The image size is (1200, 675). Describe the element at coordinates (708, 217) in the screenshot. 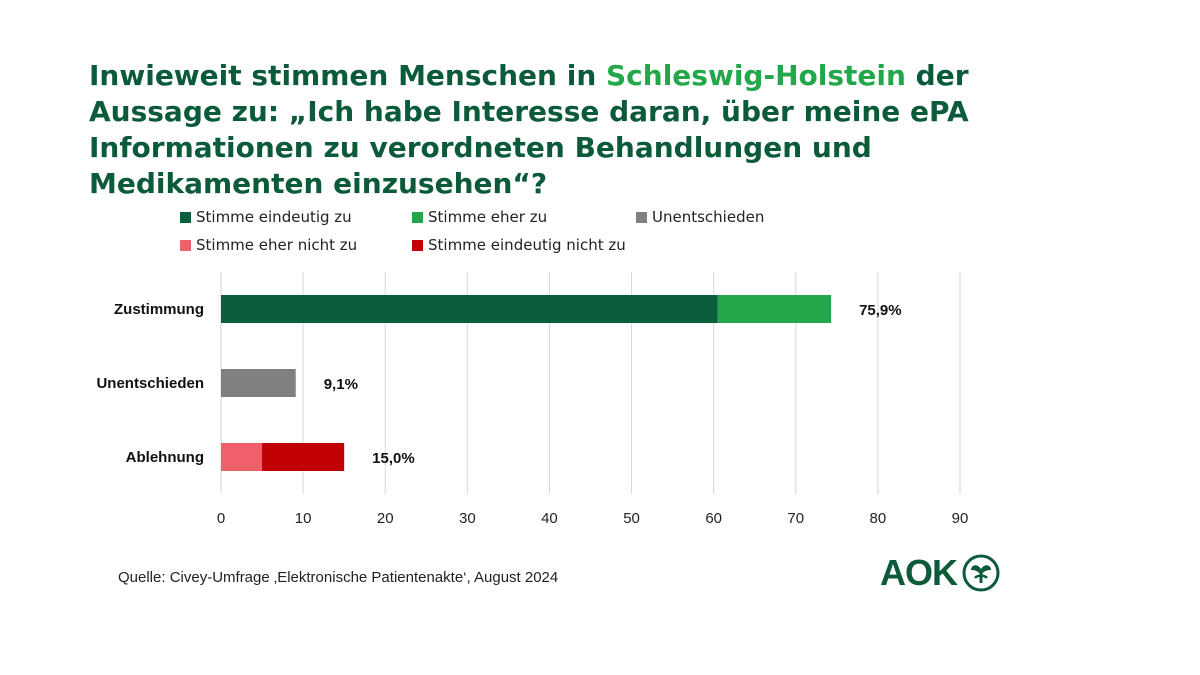

I see `legend-label: Unentschieden` at that location.